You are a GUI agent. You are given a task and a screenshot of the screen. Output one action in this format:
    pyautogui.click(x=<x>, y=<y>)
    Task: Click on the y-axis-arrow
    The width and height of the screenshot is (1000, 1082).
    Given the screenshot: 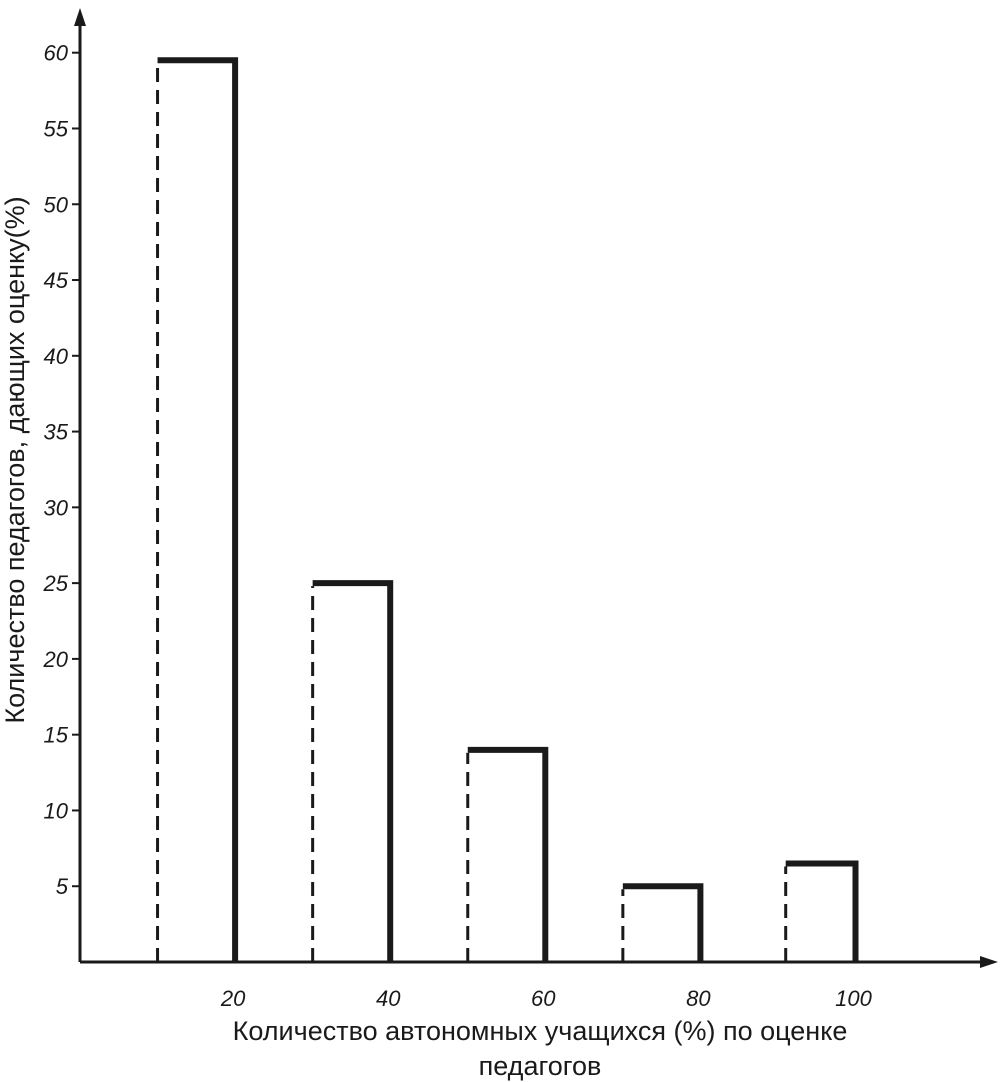 What is the action you would take?
    pyautogui.click(x=80, y=17)
    